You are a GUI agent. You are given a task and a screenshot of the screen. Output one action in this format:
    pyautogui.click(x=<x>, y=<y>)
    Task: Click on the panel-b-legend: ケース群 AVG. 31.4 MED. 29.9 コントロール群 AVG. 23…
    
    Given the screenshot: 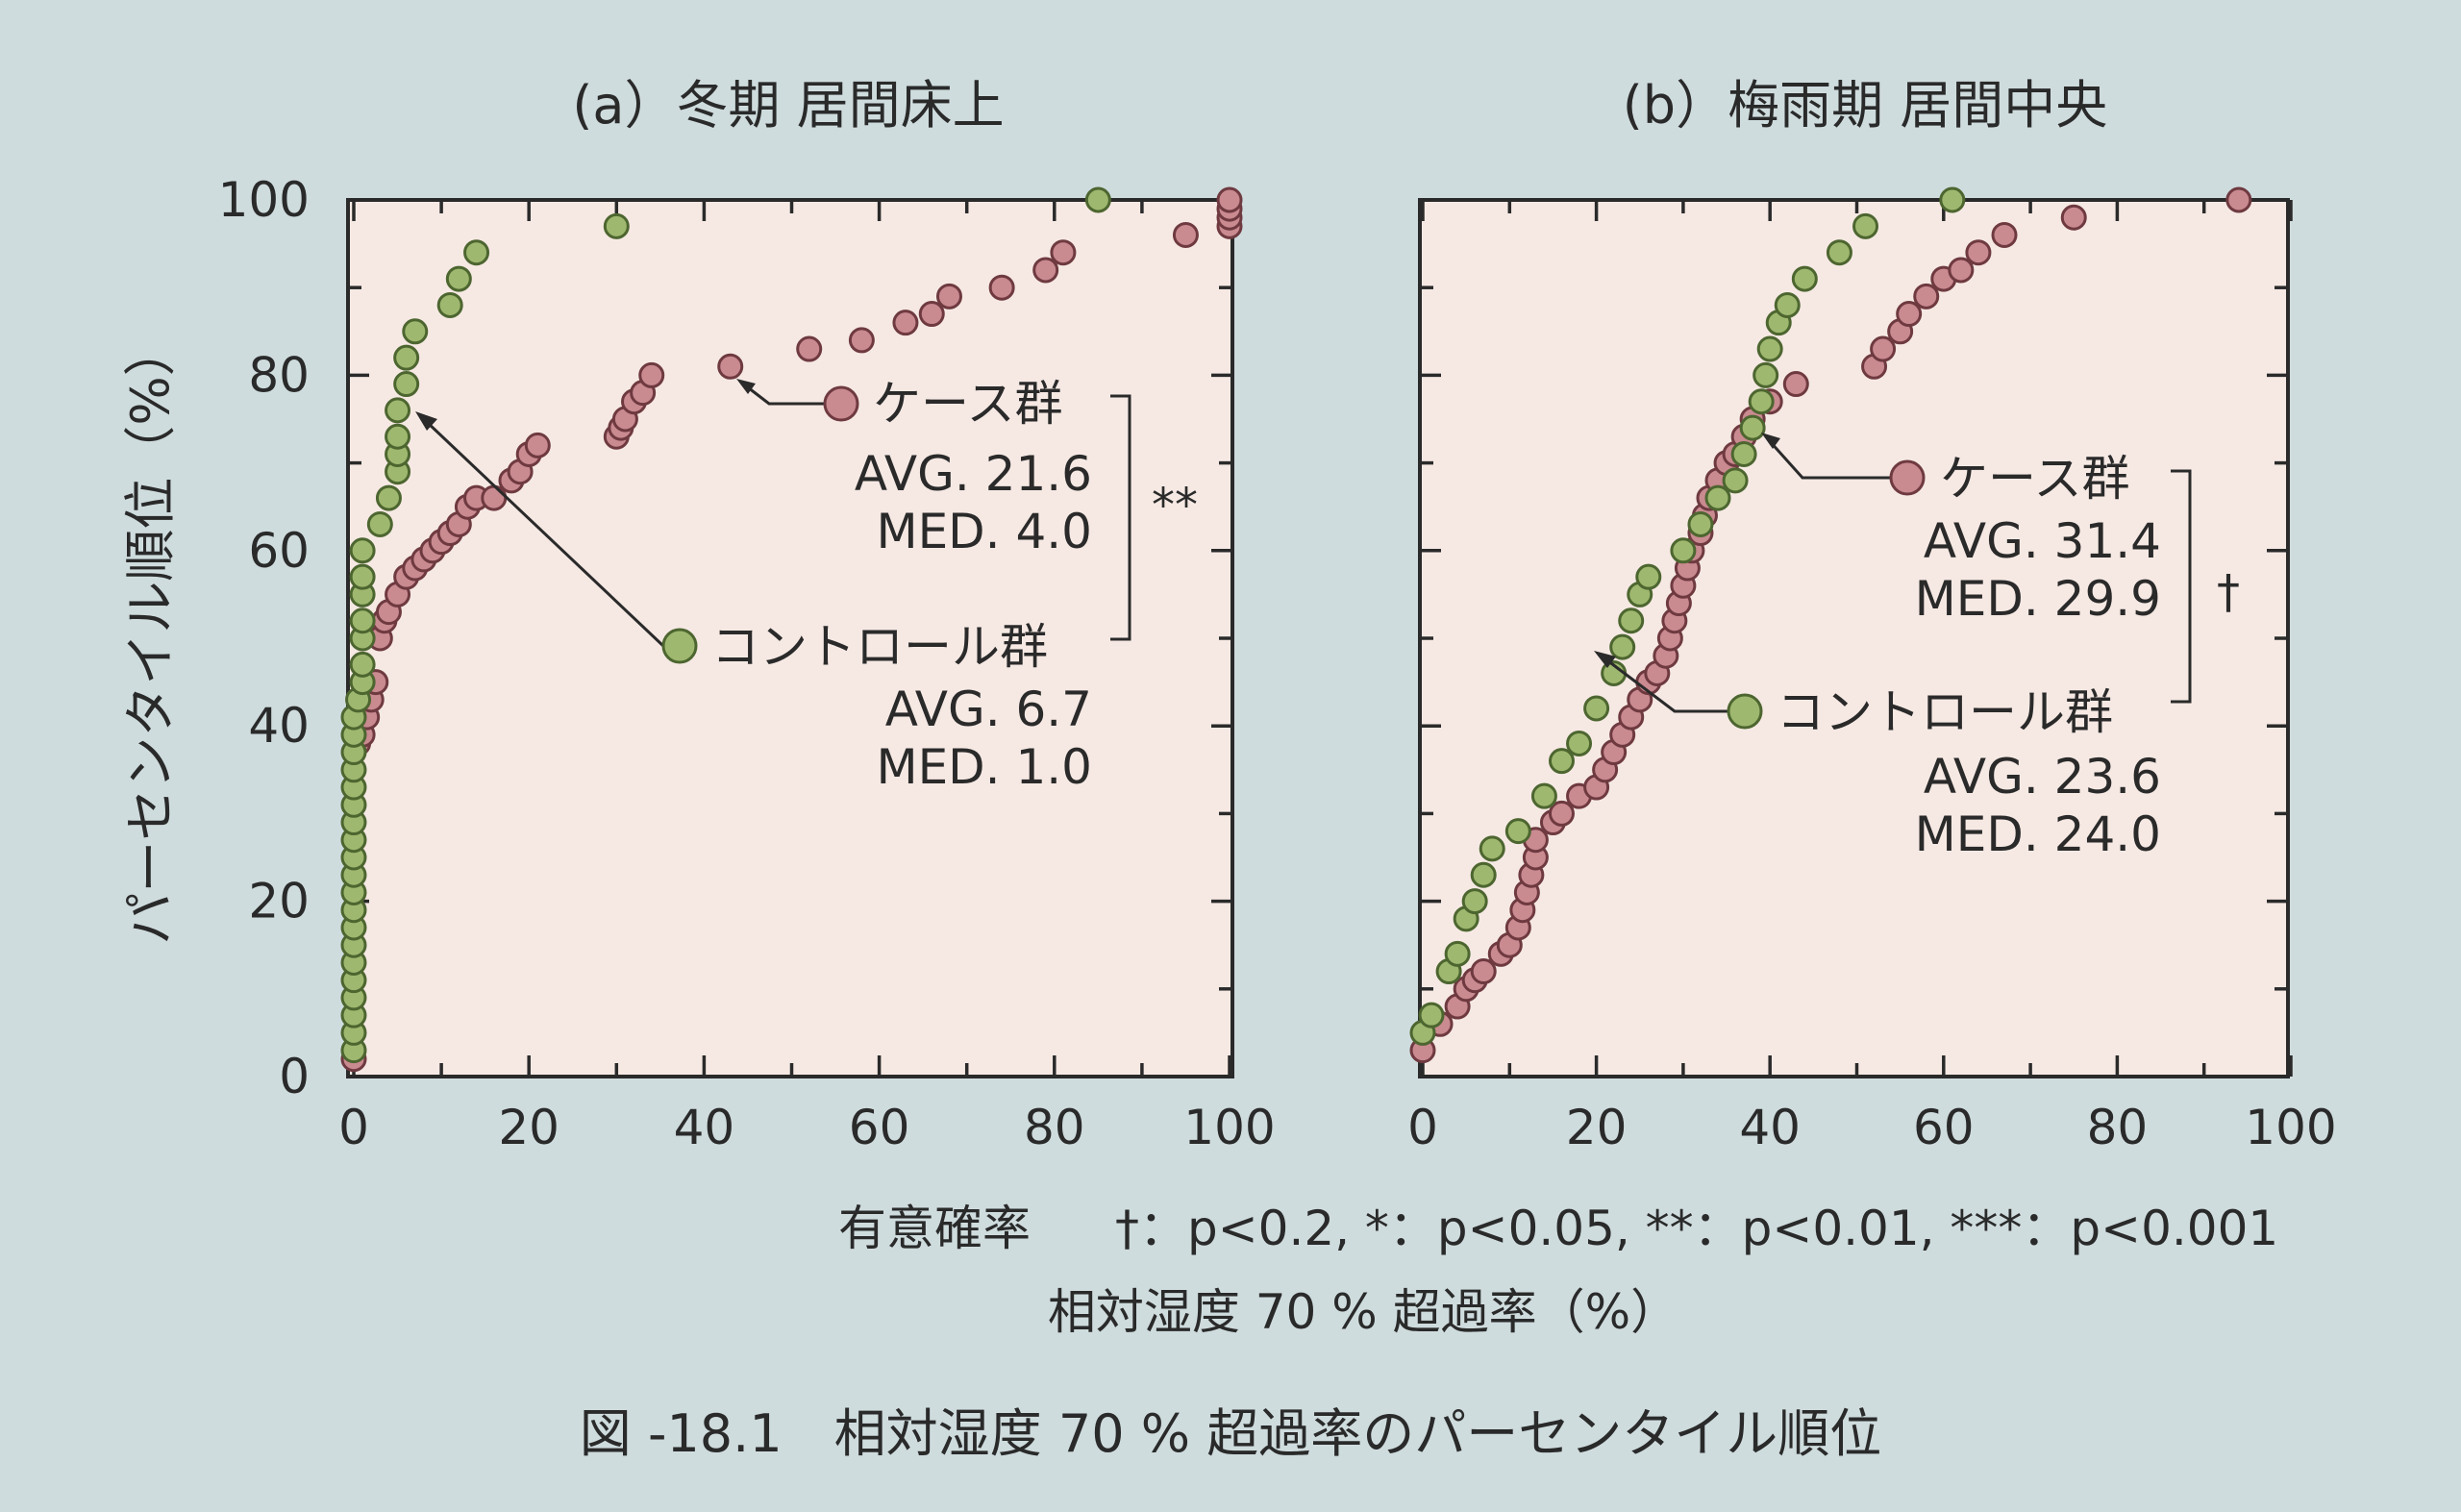 What is the action you would take?
    pyautogui.click(x=1917, y=647)
    